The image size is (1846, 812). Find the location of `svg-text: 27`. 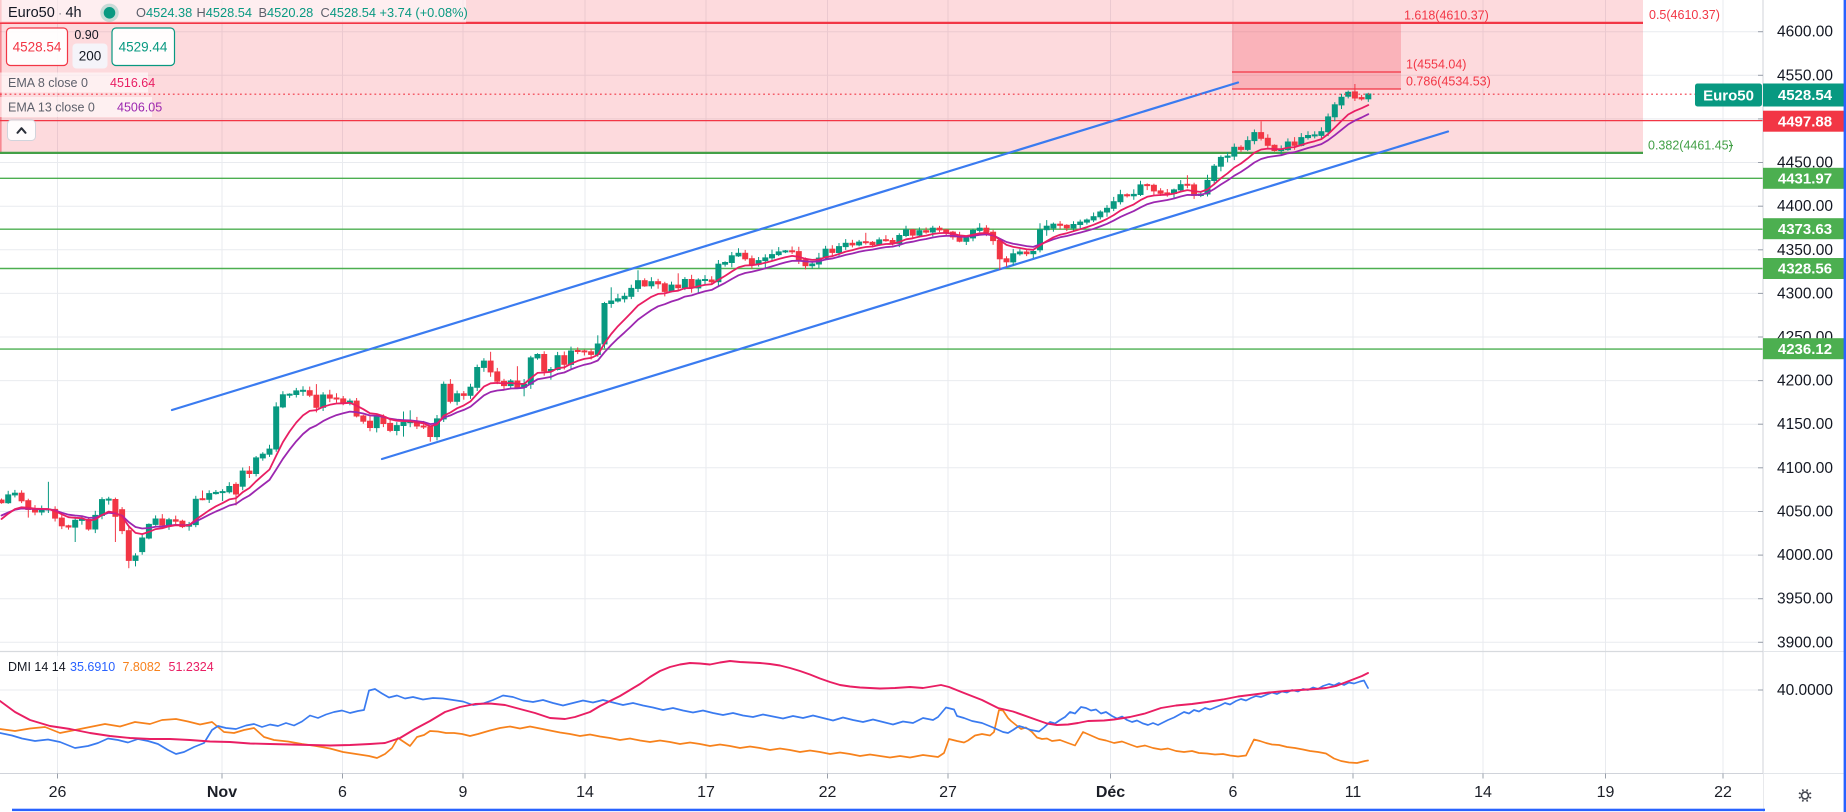

svg-text: 27 is located at coordinates (948, 792).